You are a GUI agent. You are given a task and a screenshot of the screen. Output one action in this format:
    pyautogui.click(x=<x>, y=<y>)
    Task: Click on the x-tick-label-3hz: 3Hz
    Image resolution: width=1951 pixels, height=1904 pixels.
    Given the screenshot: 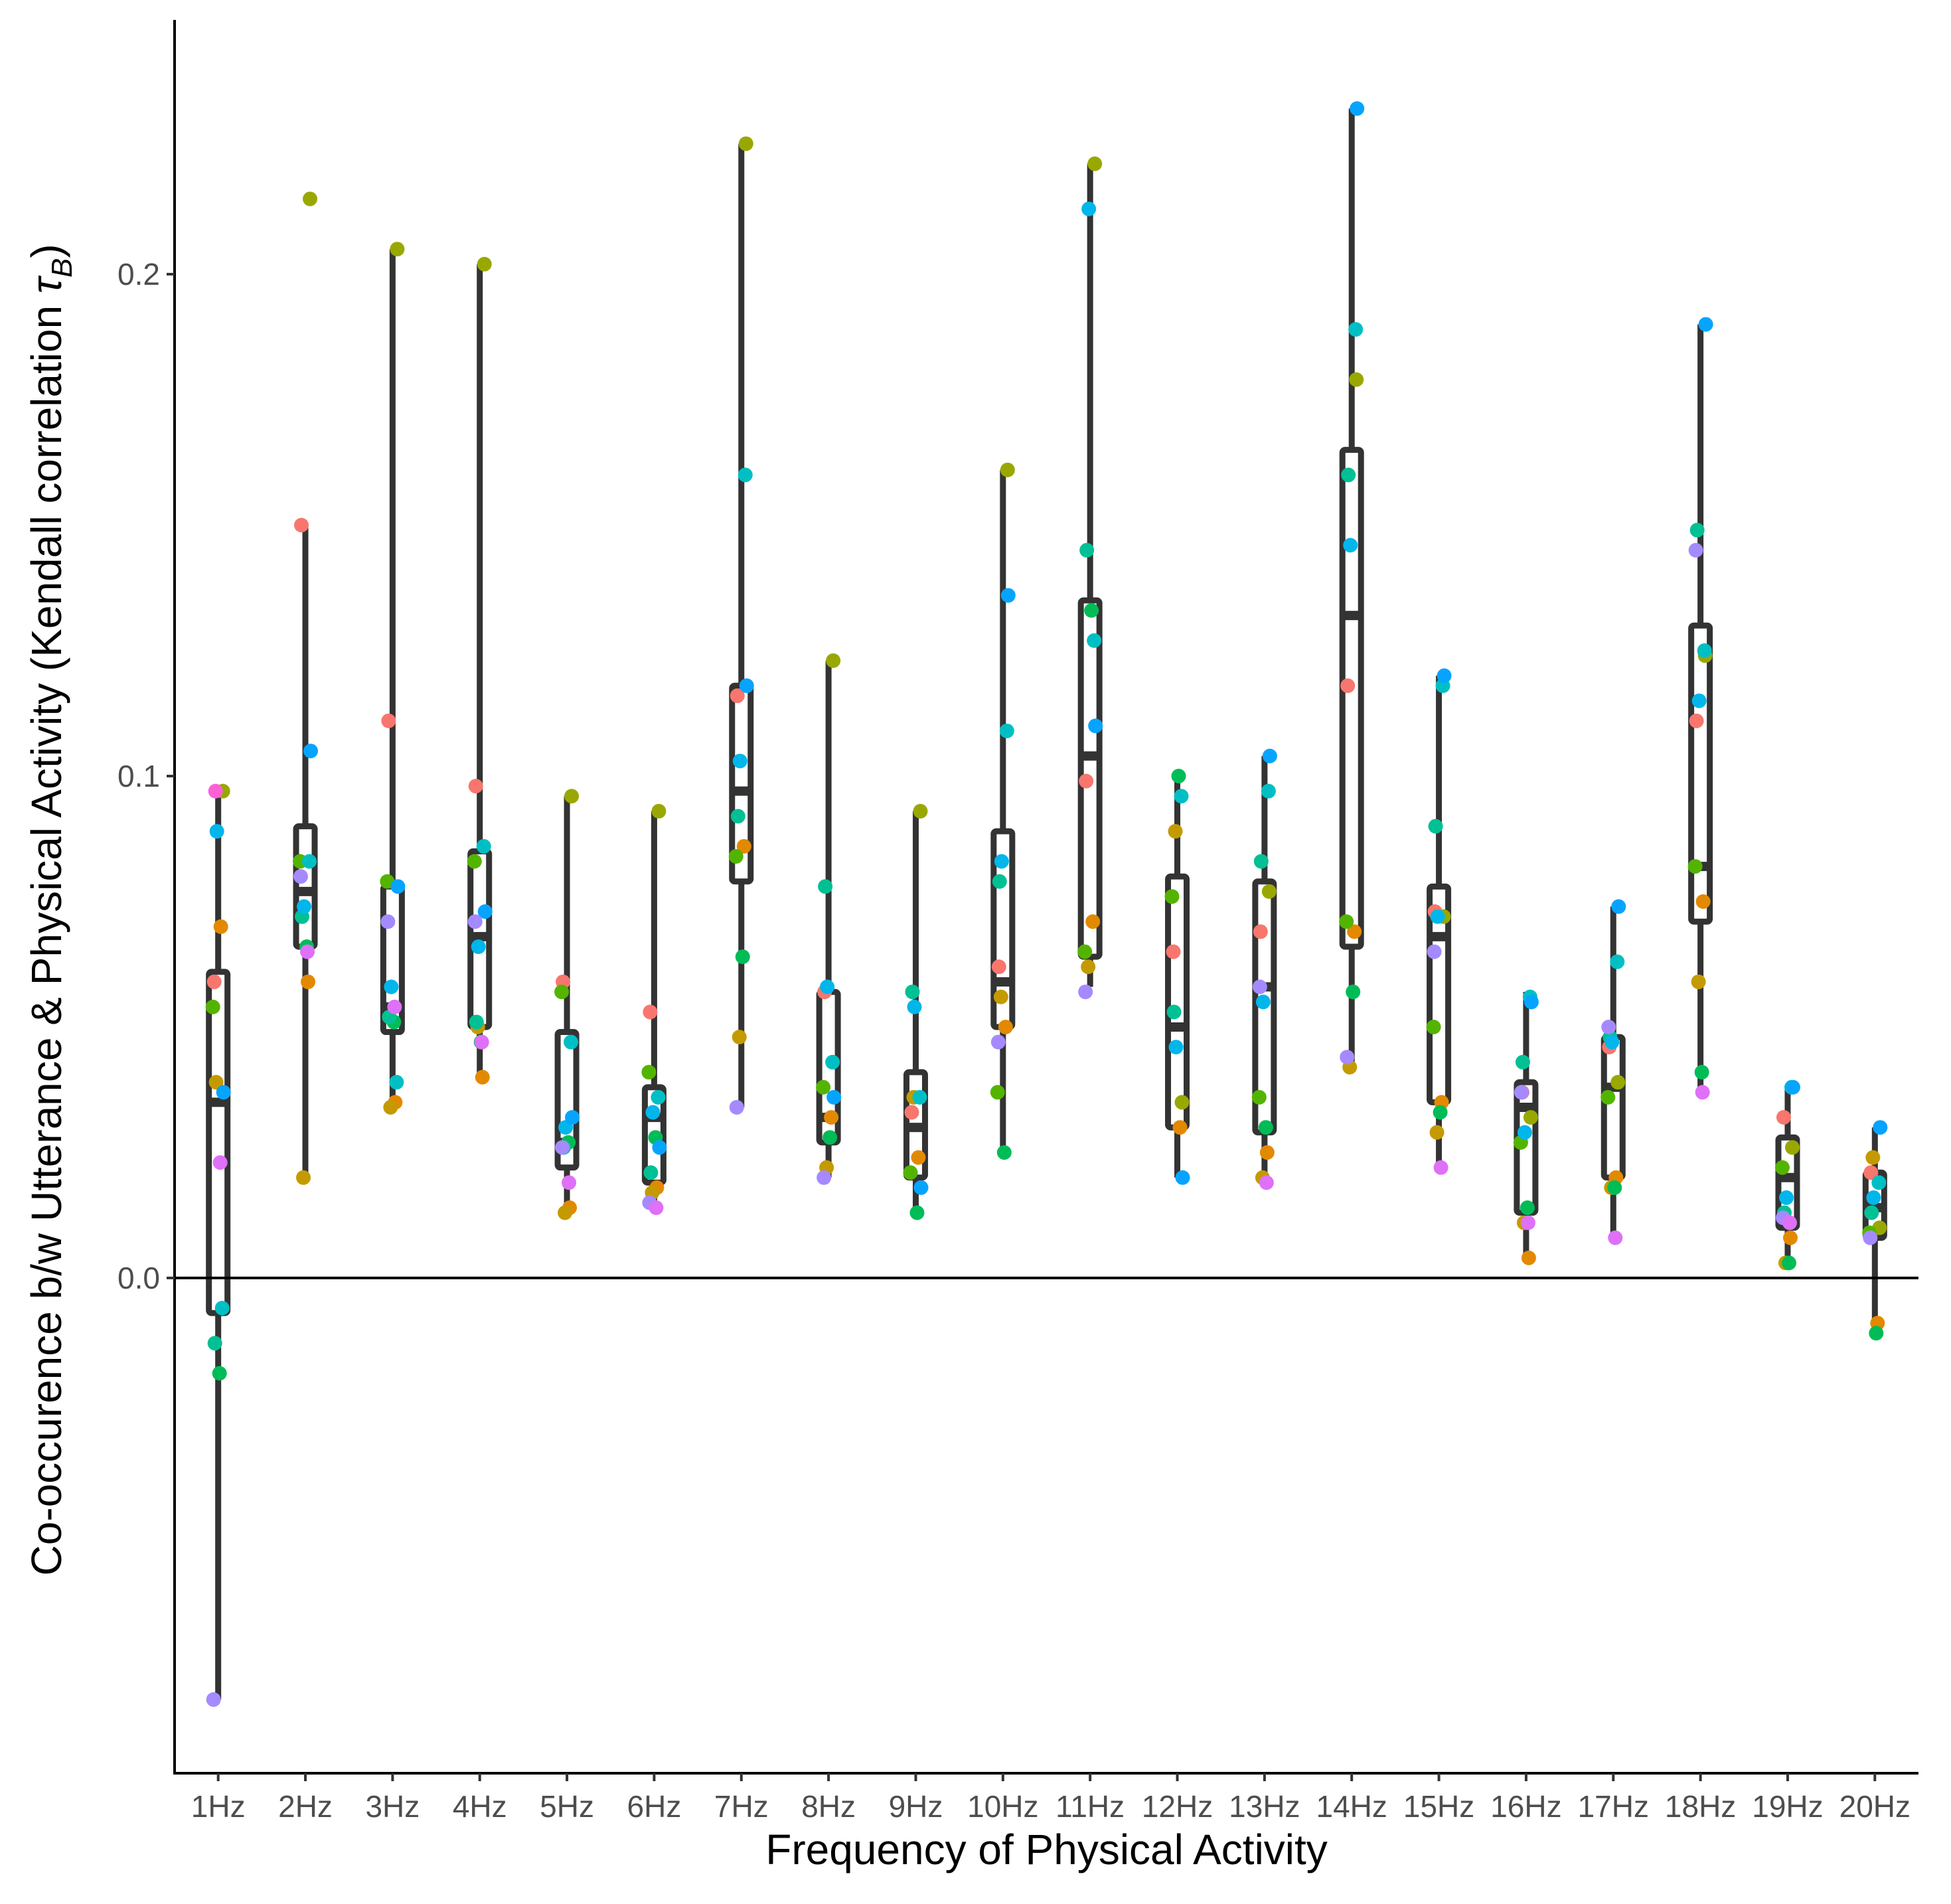 What is the action you would take?
    pyautogui.click(x=392, y=1806)
    